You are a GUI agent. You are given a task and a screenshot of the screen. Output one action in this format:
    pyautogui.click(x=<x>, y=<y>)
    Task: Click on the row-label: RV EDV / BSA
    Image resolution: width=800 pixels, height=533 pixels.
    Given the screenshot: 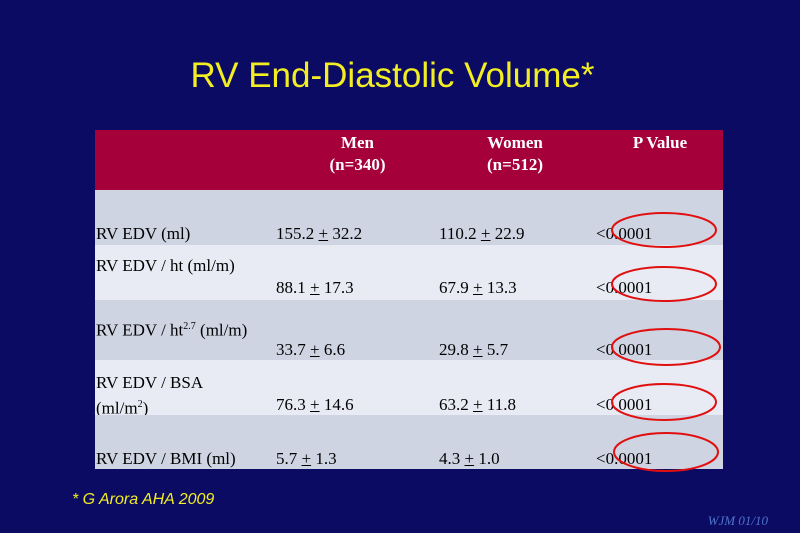 What is the action you would take?
    pyautogui.click(x=150, y=382)
    